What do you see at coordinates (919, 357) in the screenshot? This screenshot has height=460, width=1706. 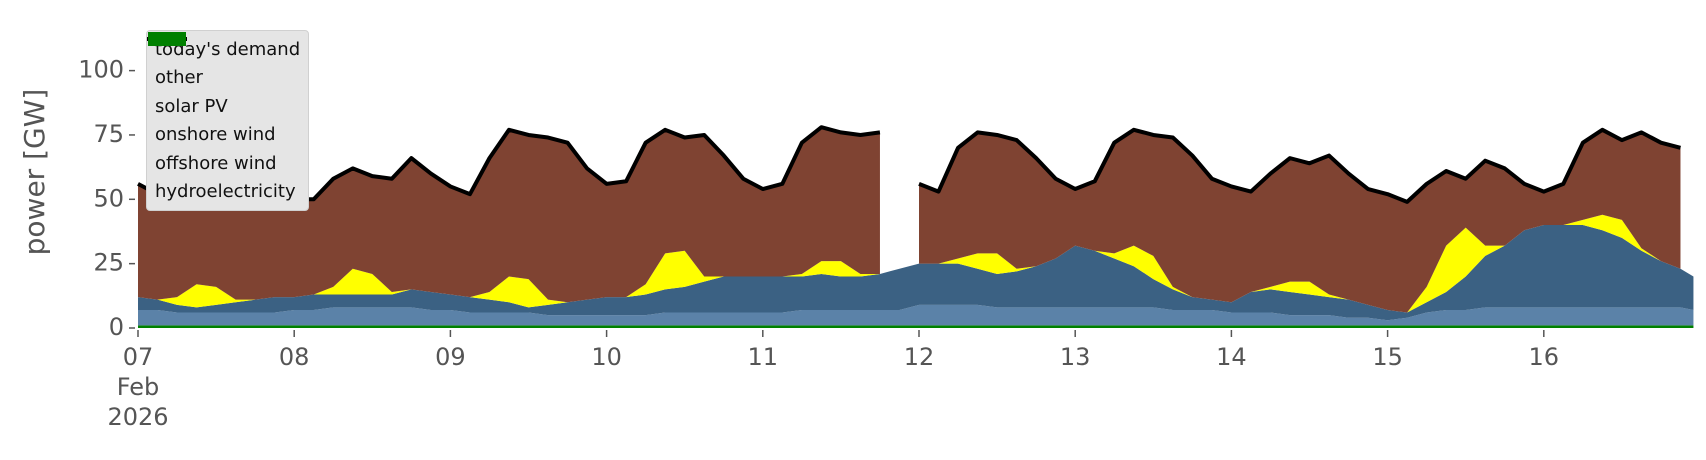 I see `x-tick-label: 12` at bounding box center [919, 357].